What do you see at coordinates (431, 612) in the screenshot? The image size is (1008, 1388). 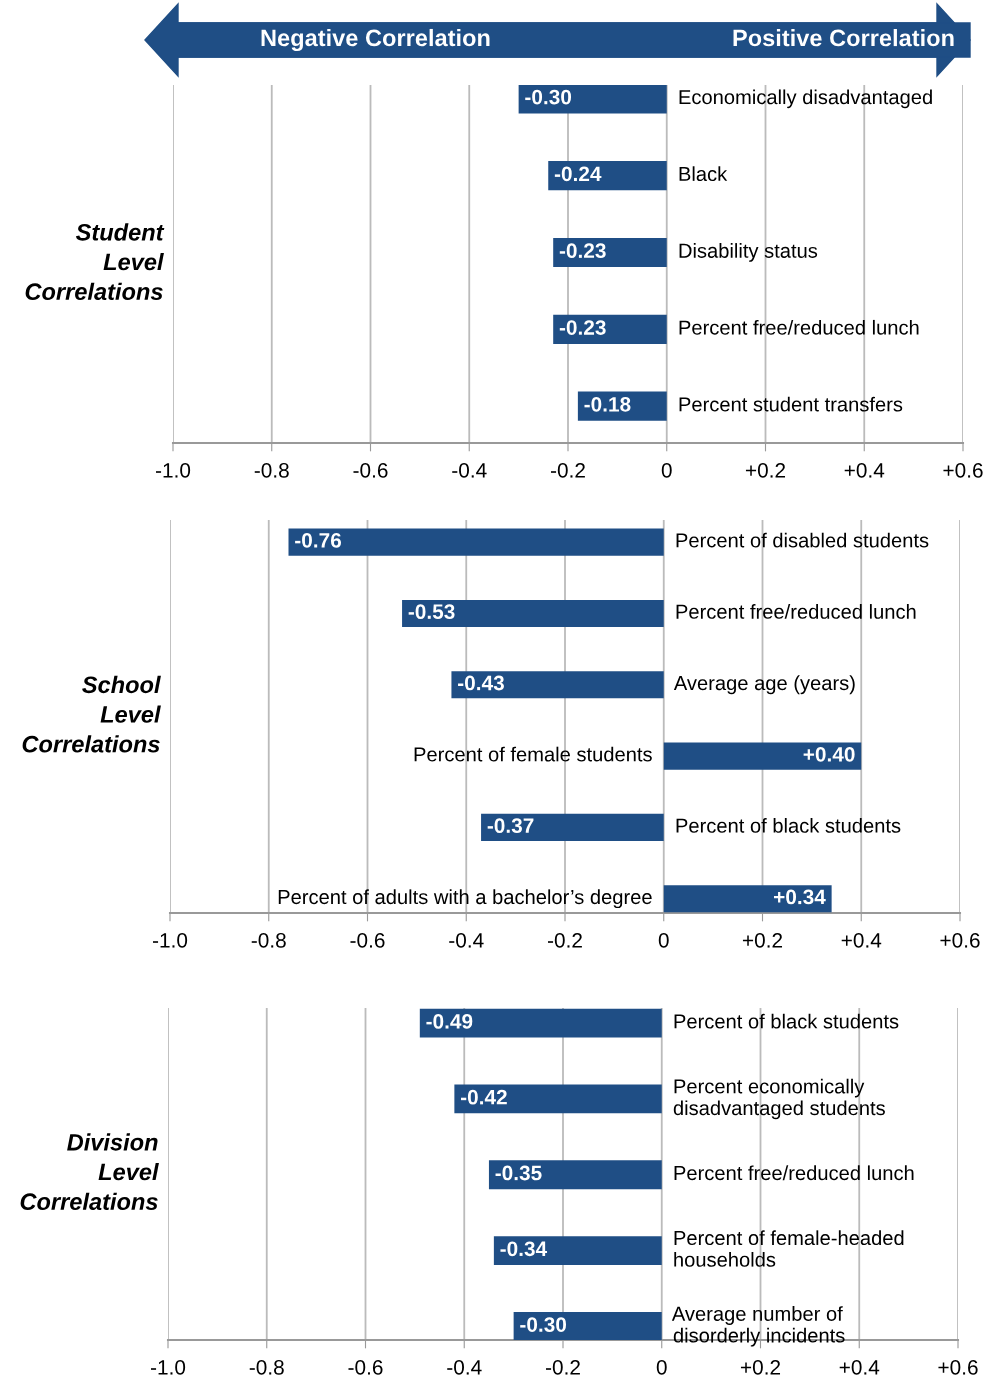 I see `data-label: -0.53` at bounding box center [431, 612].